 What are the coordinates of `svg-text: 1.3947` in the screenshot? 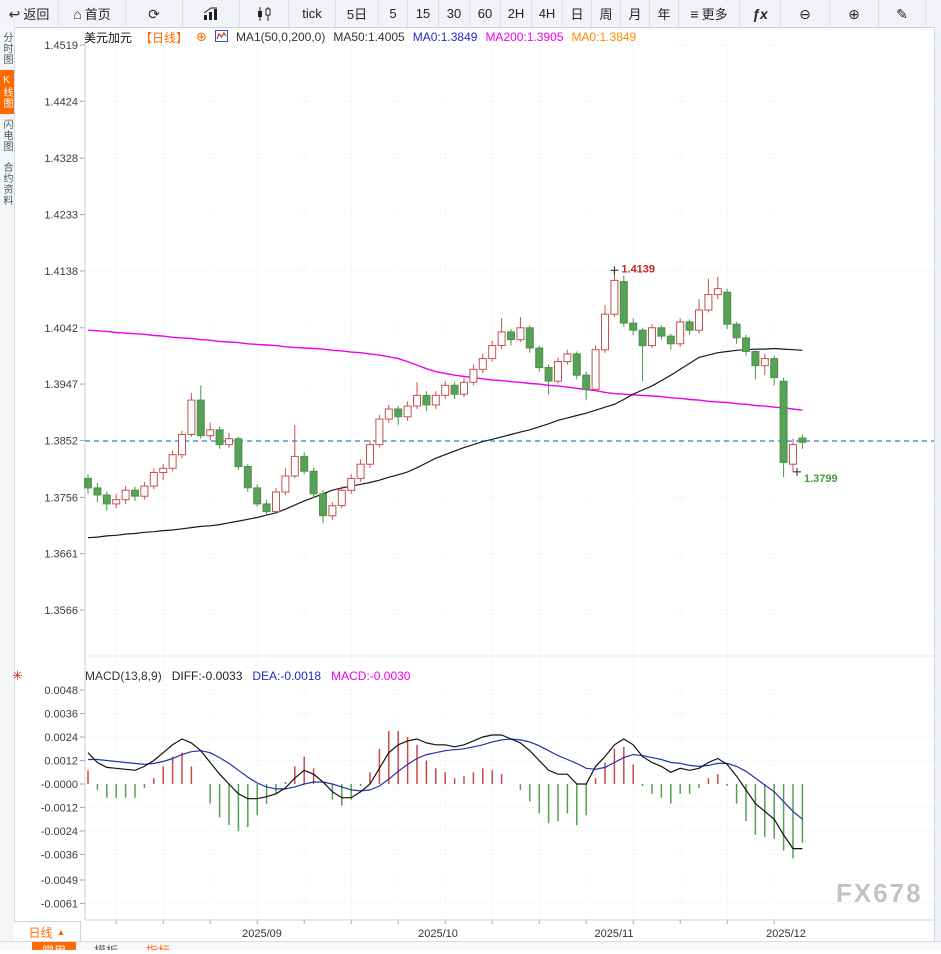 It's located at (61, 385).